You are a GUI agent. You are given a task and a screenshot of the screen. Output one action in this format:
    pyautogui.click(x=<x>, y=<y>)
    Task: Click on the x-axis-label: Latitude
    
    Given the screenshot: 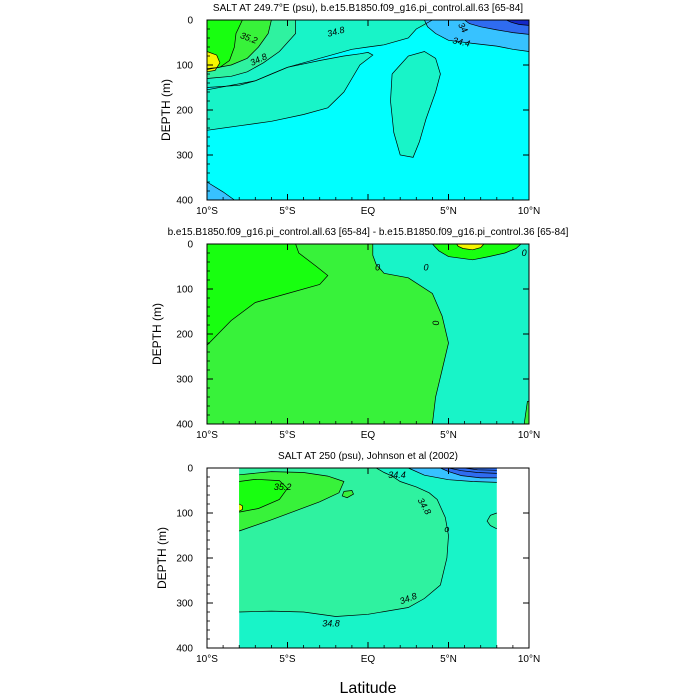 What is the action you would take?
    pyautogui.click(x=368, y=688)
    